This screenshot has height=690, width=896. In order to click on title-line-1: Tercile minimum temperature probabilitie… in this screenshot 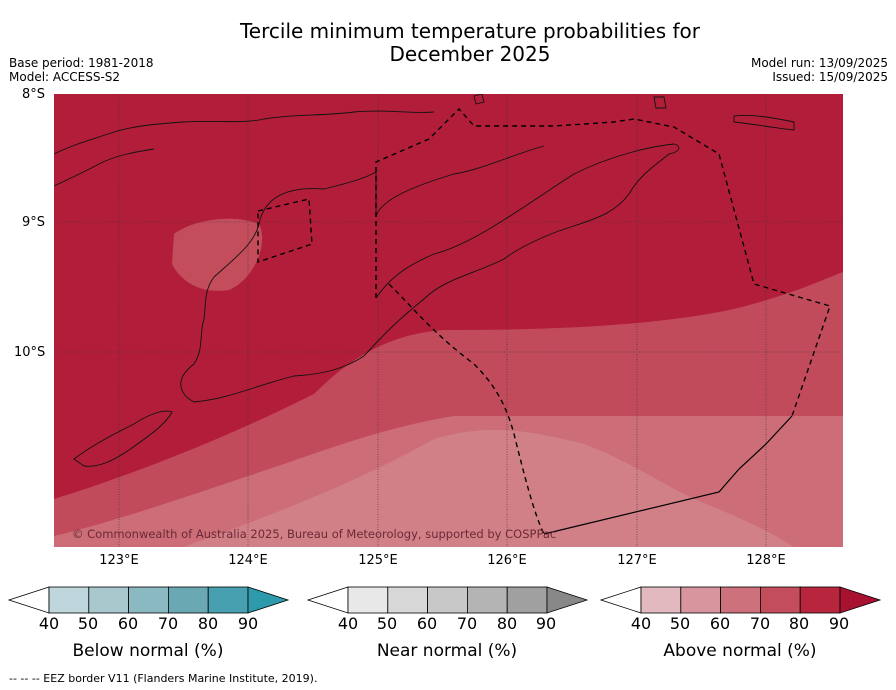, I will do `click(470, 31)`.